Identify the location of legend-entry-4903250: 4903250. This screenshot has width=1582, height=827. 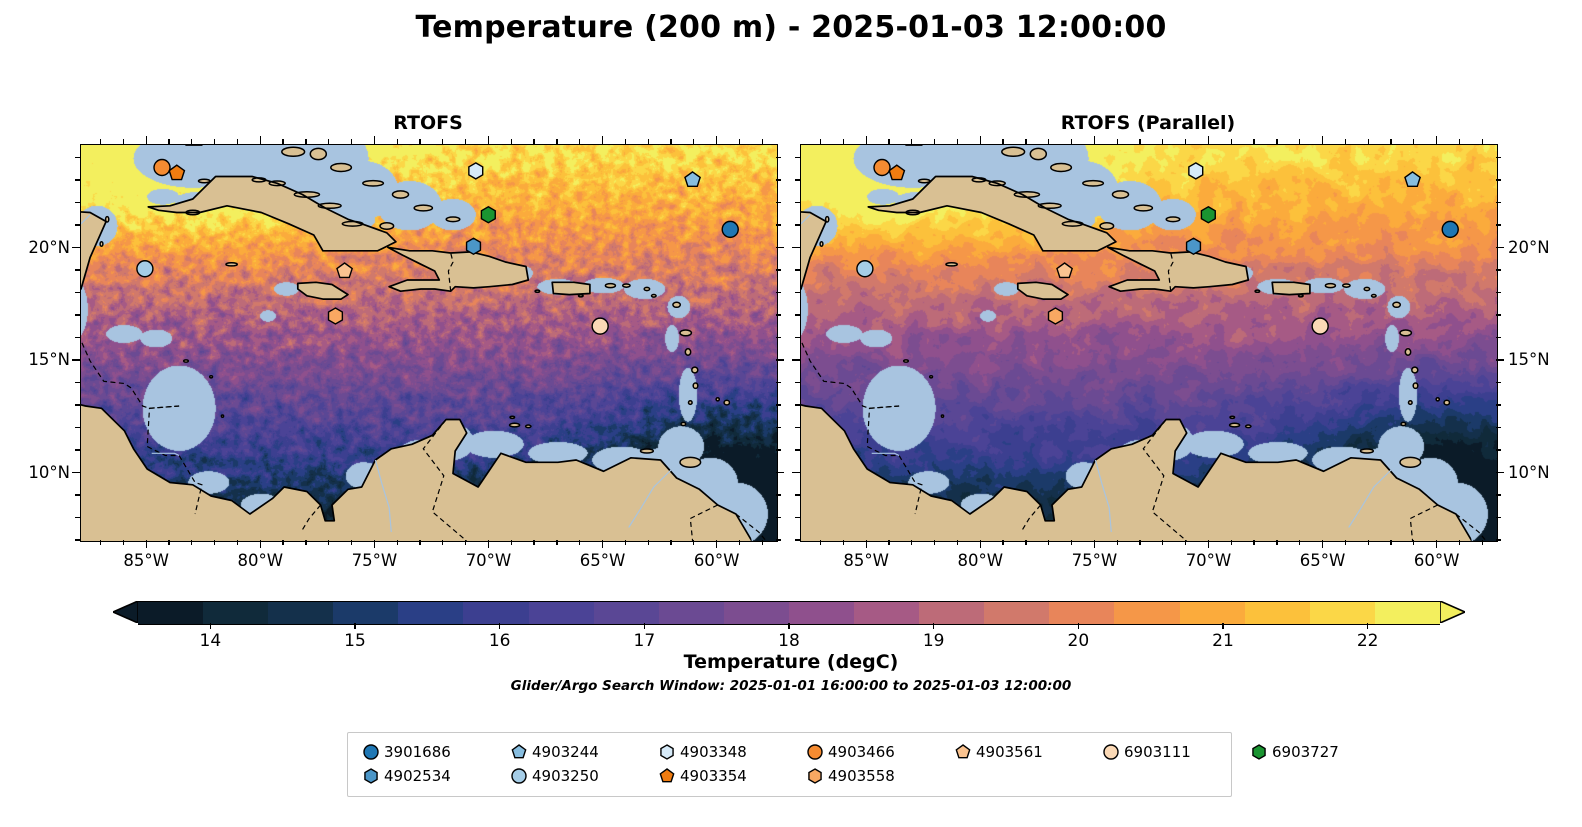
(580, 776).